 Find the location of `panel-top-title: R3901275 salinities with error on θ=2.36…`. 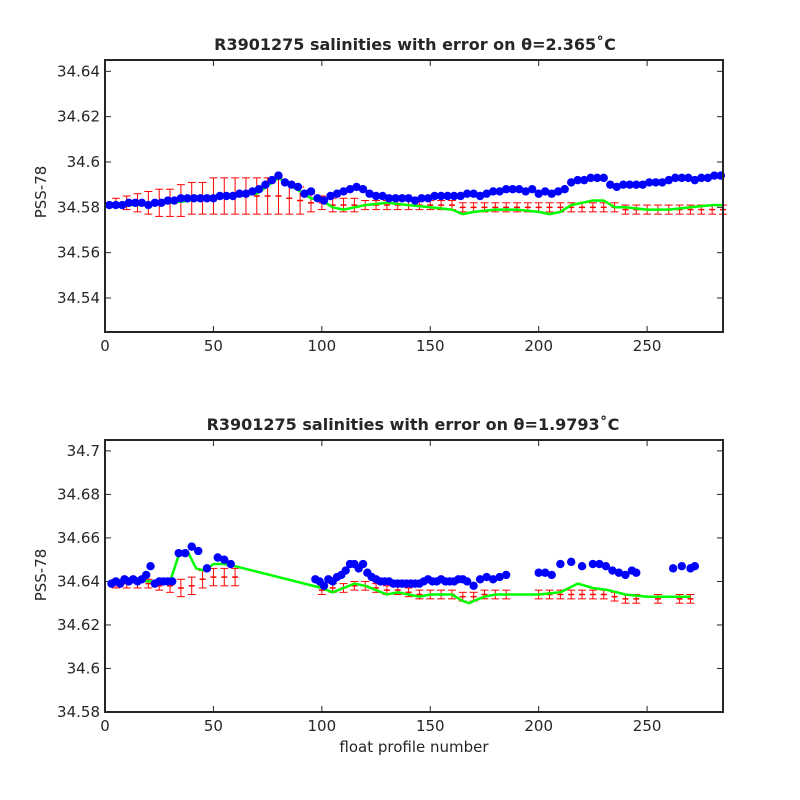

panel-top-title: R3901275 salinities with error on θ=2.36… is located at coordinates (415, 44).